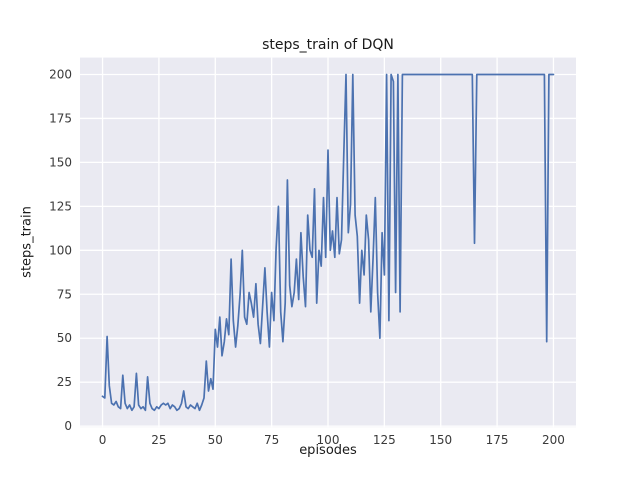 The height and width of the screenshot is (480, 640). What do you see at coordinates (158, 440) in the screenshot?
I see `x-tick-label: 25` at bounding box center [158, 440].